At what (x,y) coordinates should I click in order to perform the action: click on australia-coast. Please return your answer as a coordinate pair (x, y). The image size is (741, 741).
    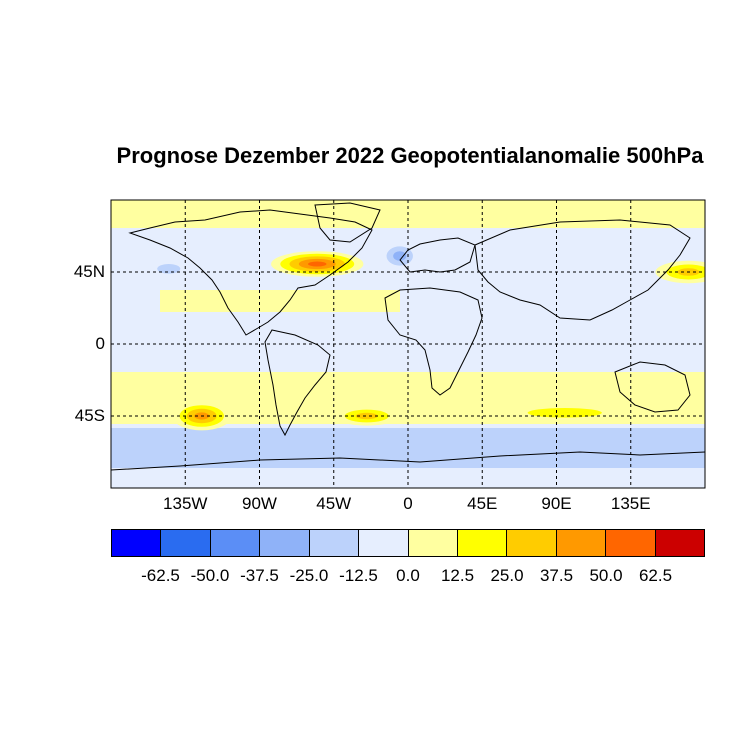
    Looking at the image, I should click on (652, 387).